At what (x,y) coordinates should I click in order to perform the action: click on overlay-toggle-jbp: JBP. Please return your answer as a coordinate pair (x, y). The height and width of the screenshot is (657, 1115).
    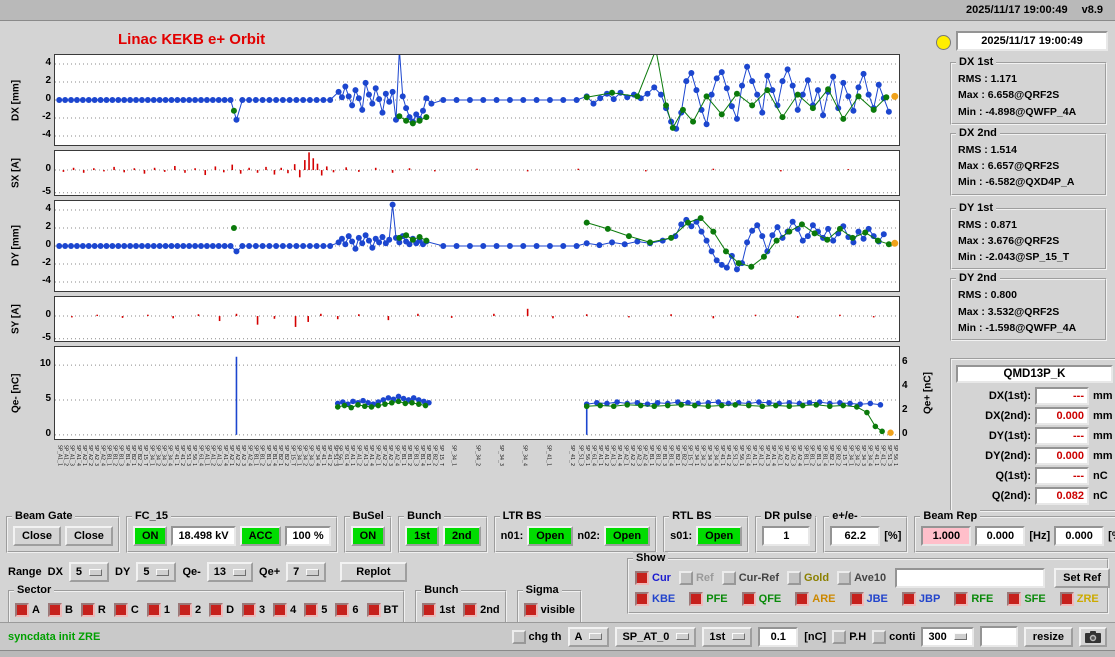
    Looking at the image, I should click on (920, 599).